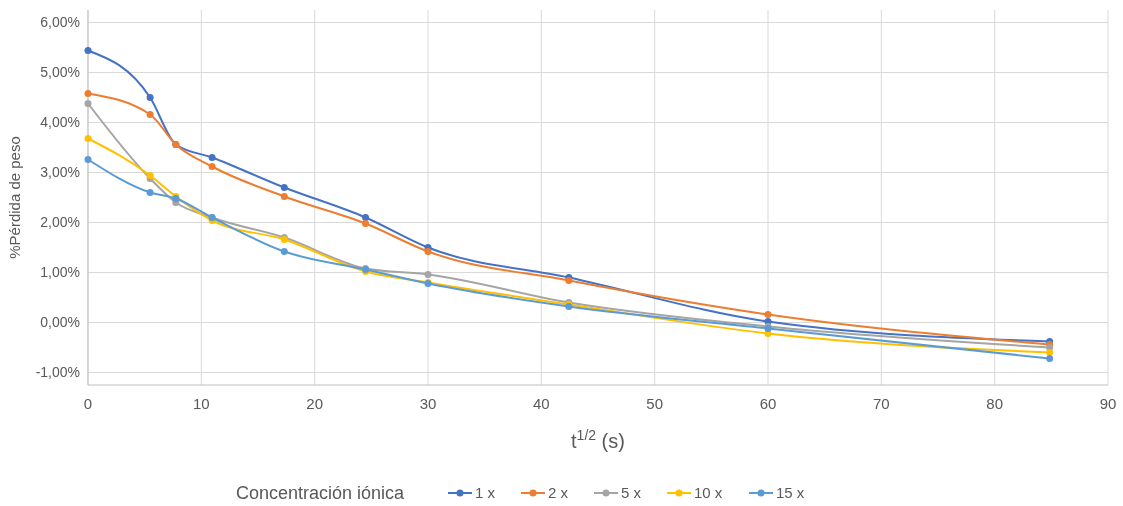  I want to click on x-tick-label: 90, so click(1108, 403).